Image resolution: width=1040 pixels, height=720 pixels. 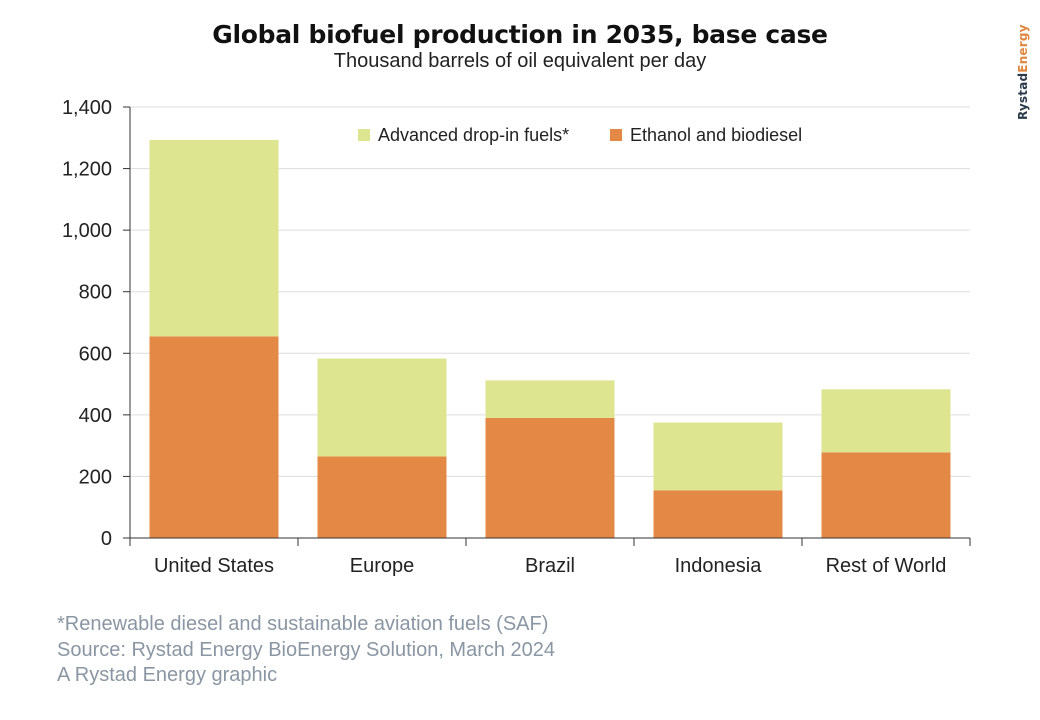 What do you see at coordinates (473, 135) in the screenshot?
I see `legend-label: Advanced drop-in fuels*` at bounding box center [473, 135].